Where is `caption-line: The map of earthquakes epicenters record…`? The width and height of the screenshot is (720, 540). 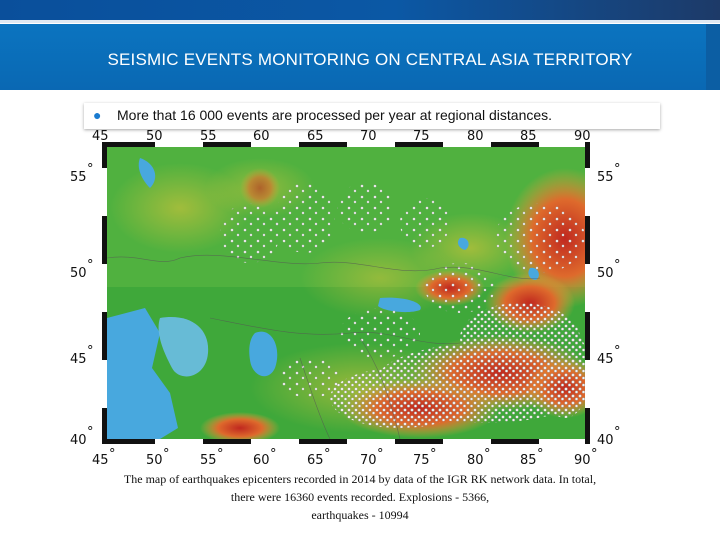 caption-line: The map of earthquakes epicenters record… is located at coordinates (360, 479).